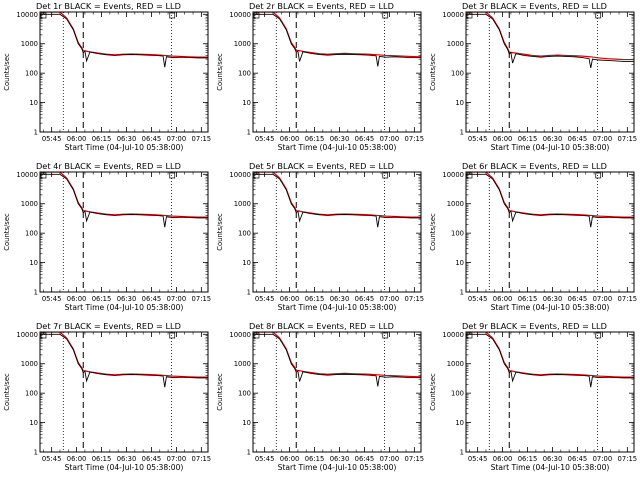  What do you see at coordinates (534, 326) in the screenshot?
I see `panel-title: Det 9r BLACK = Events, RED = LLD` at bounding box center [534, 326].